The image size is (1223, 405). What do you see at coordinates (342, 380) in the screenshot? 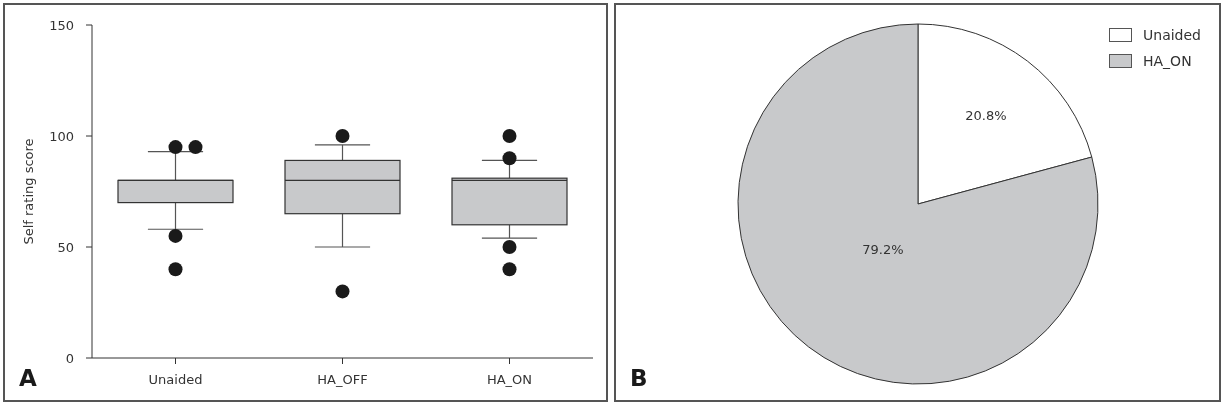
I see `x-tick-label: HA_OFF` at bounding box center [342, 380].